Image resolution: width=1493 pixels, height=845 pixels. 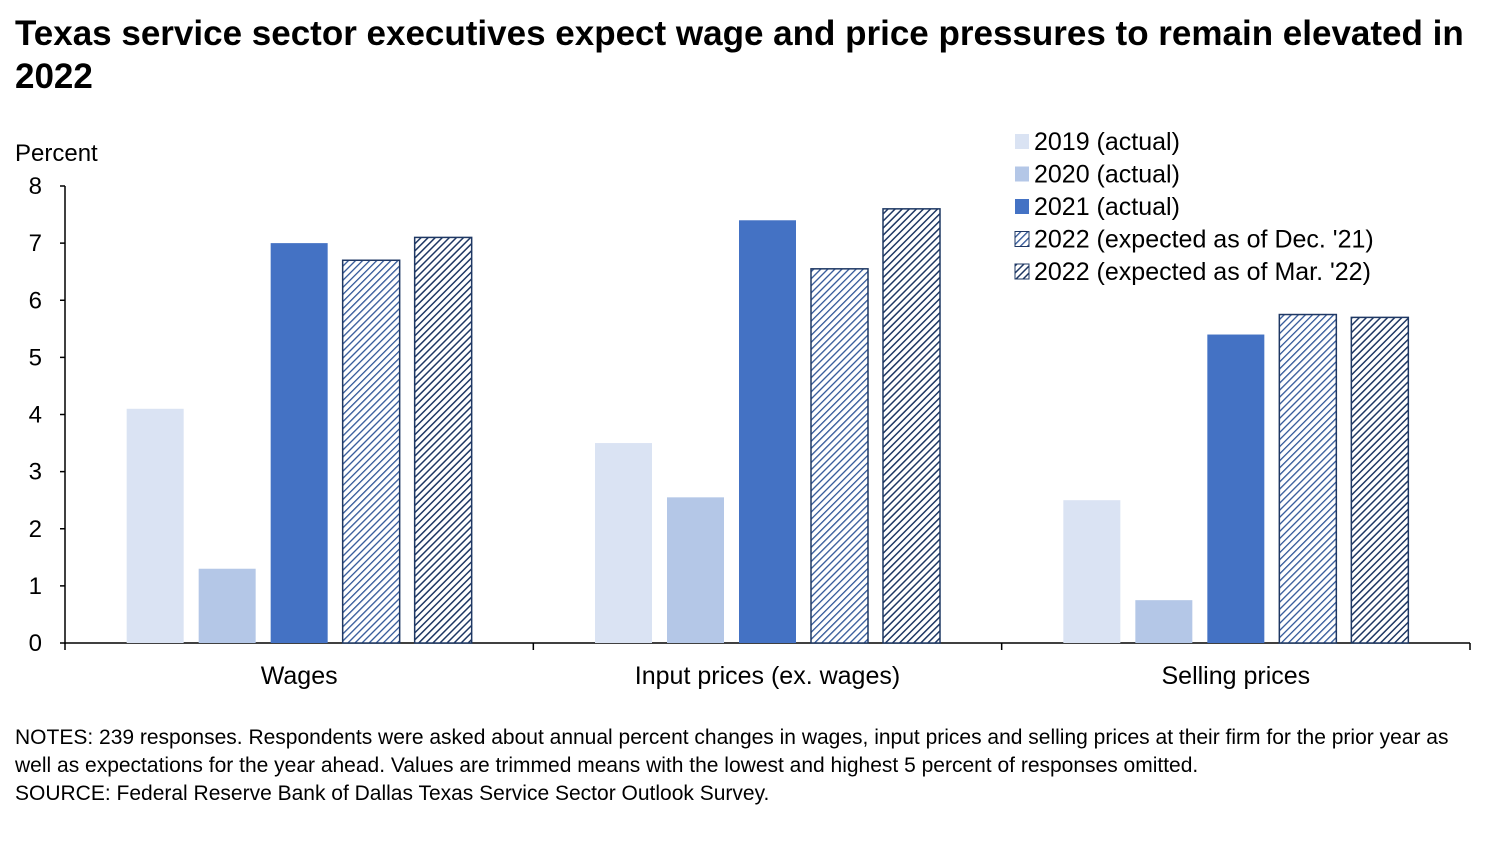 What do you see at coordinates (35, 586) in the screenshot?
I see `y-tick-label: 1` at bounding box center [35, 586].